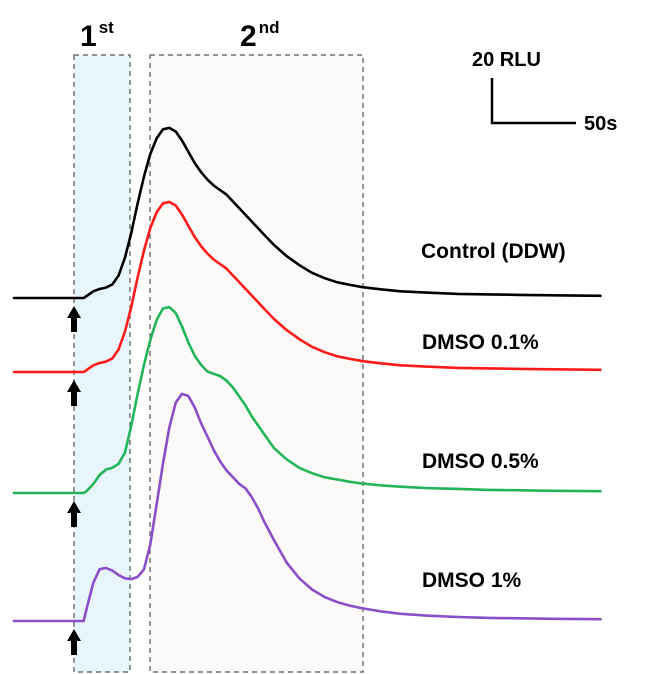 The image size is (649, 674). Describe the element at coordinates (480, 461) in the screenshot. I see `series-label-dmso-0-5: DMSO 0.5%` at that location.